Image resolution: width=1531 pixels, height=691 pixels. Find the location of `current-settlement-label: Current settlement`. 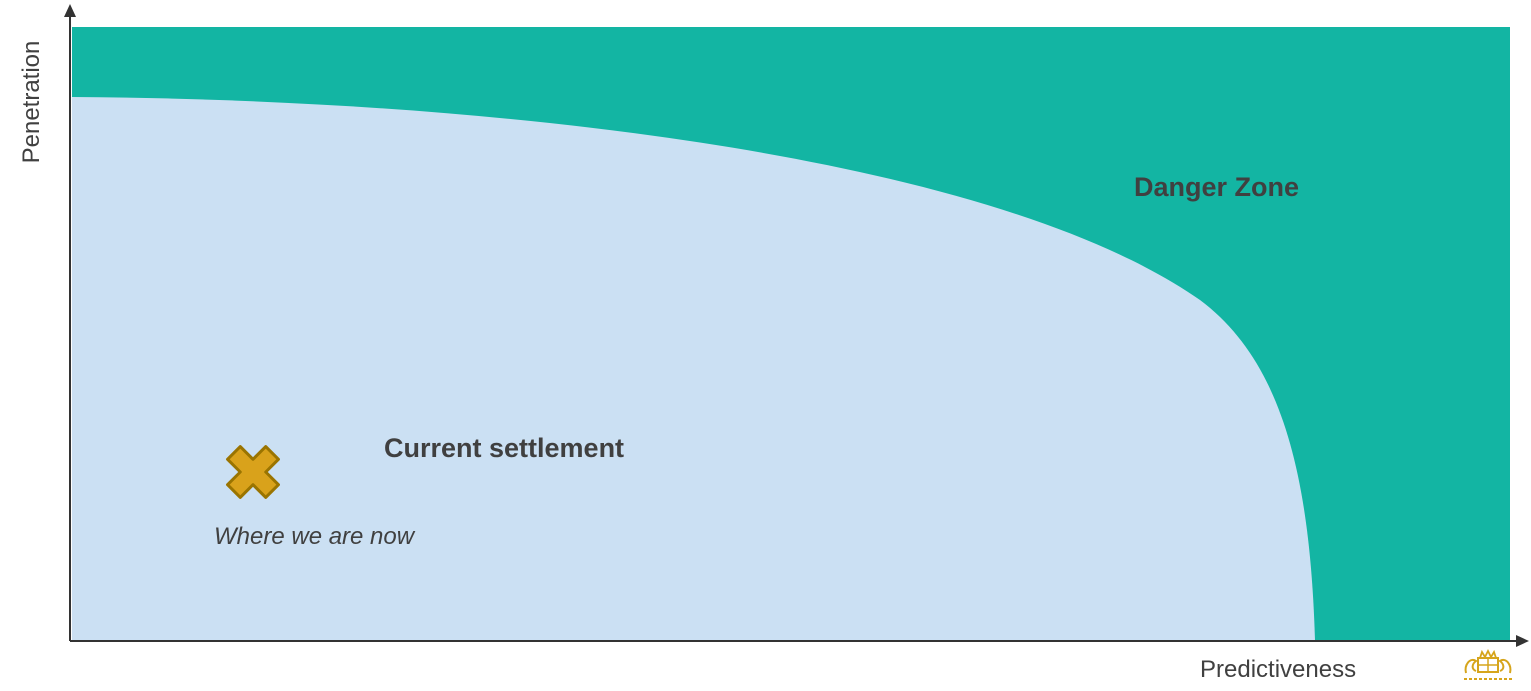

current-settlement-label: Current settlement is located at coordinates (504, 448).